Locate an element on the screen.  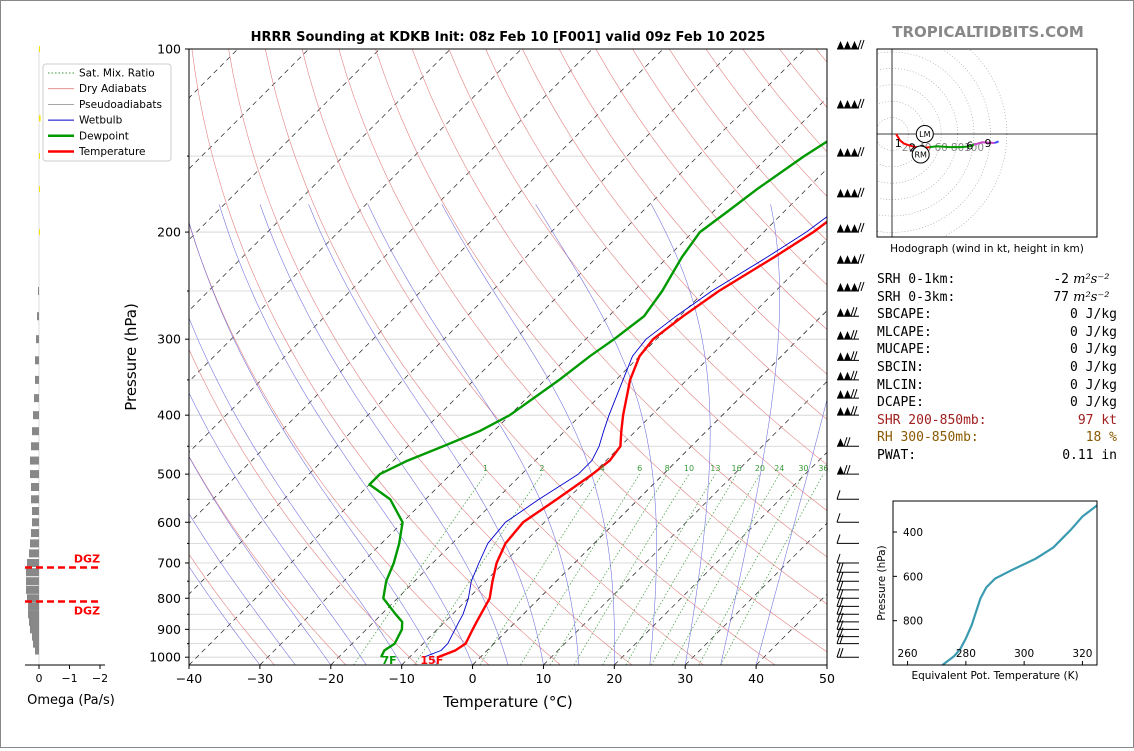
theta-e-panel: 260 280 300 320 400 600 800 is located at coordinates (995, 585).